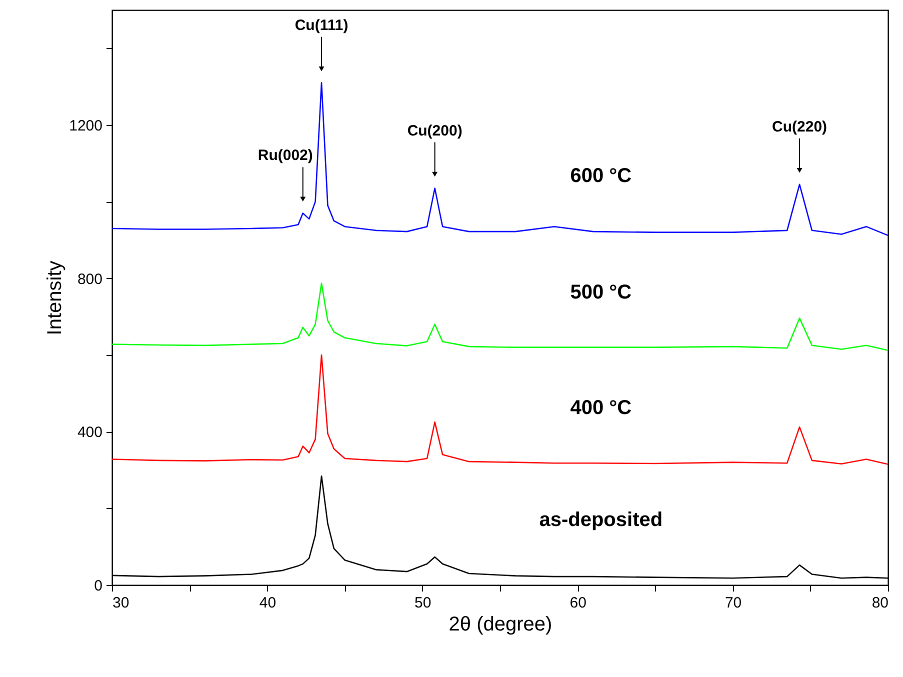  What do you see at coordinates (434, 131) in the screenshot?
I see `annotation: Cu(200)` at bounding box center [434, 131].